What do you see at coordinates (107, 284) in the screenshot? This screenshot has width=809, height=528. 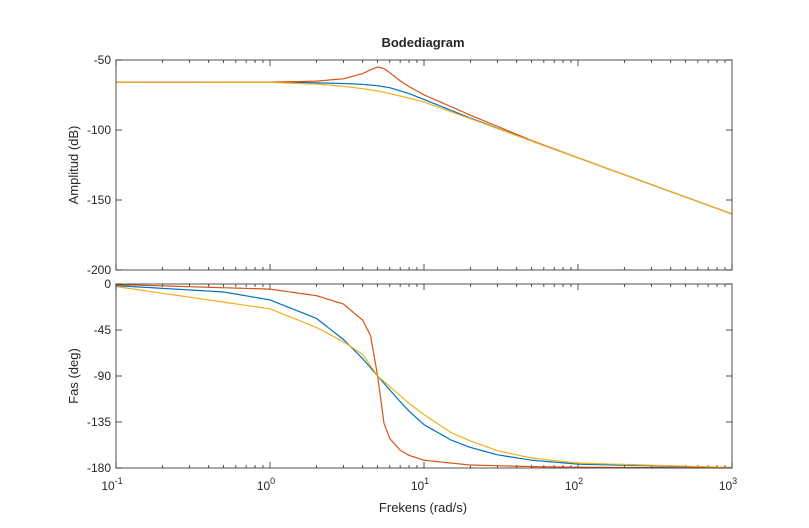 I see `phase-y-tick-label: 0` at bounding box center [107, 284].